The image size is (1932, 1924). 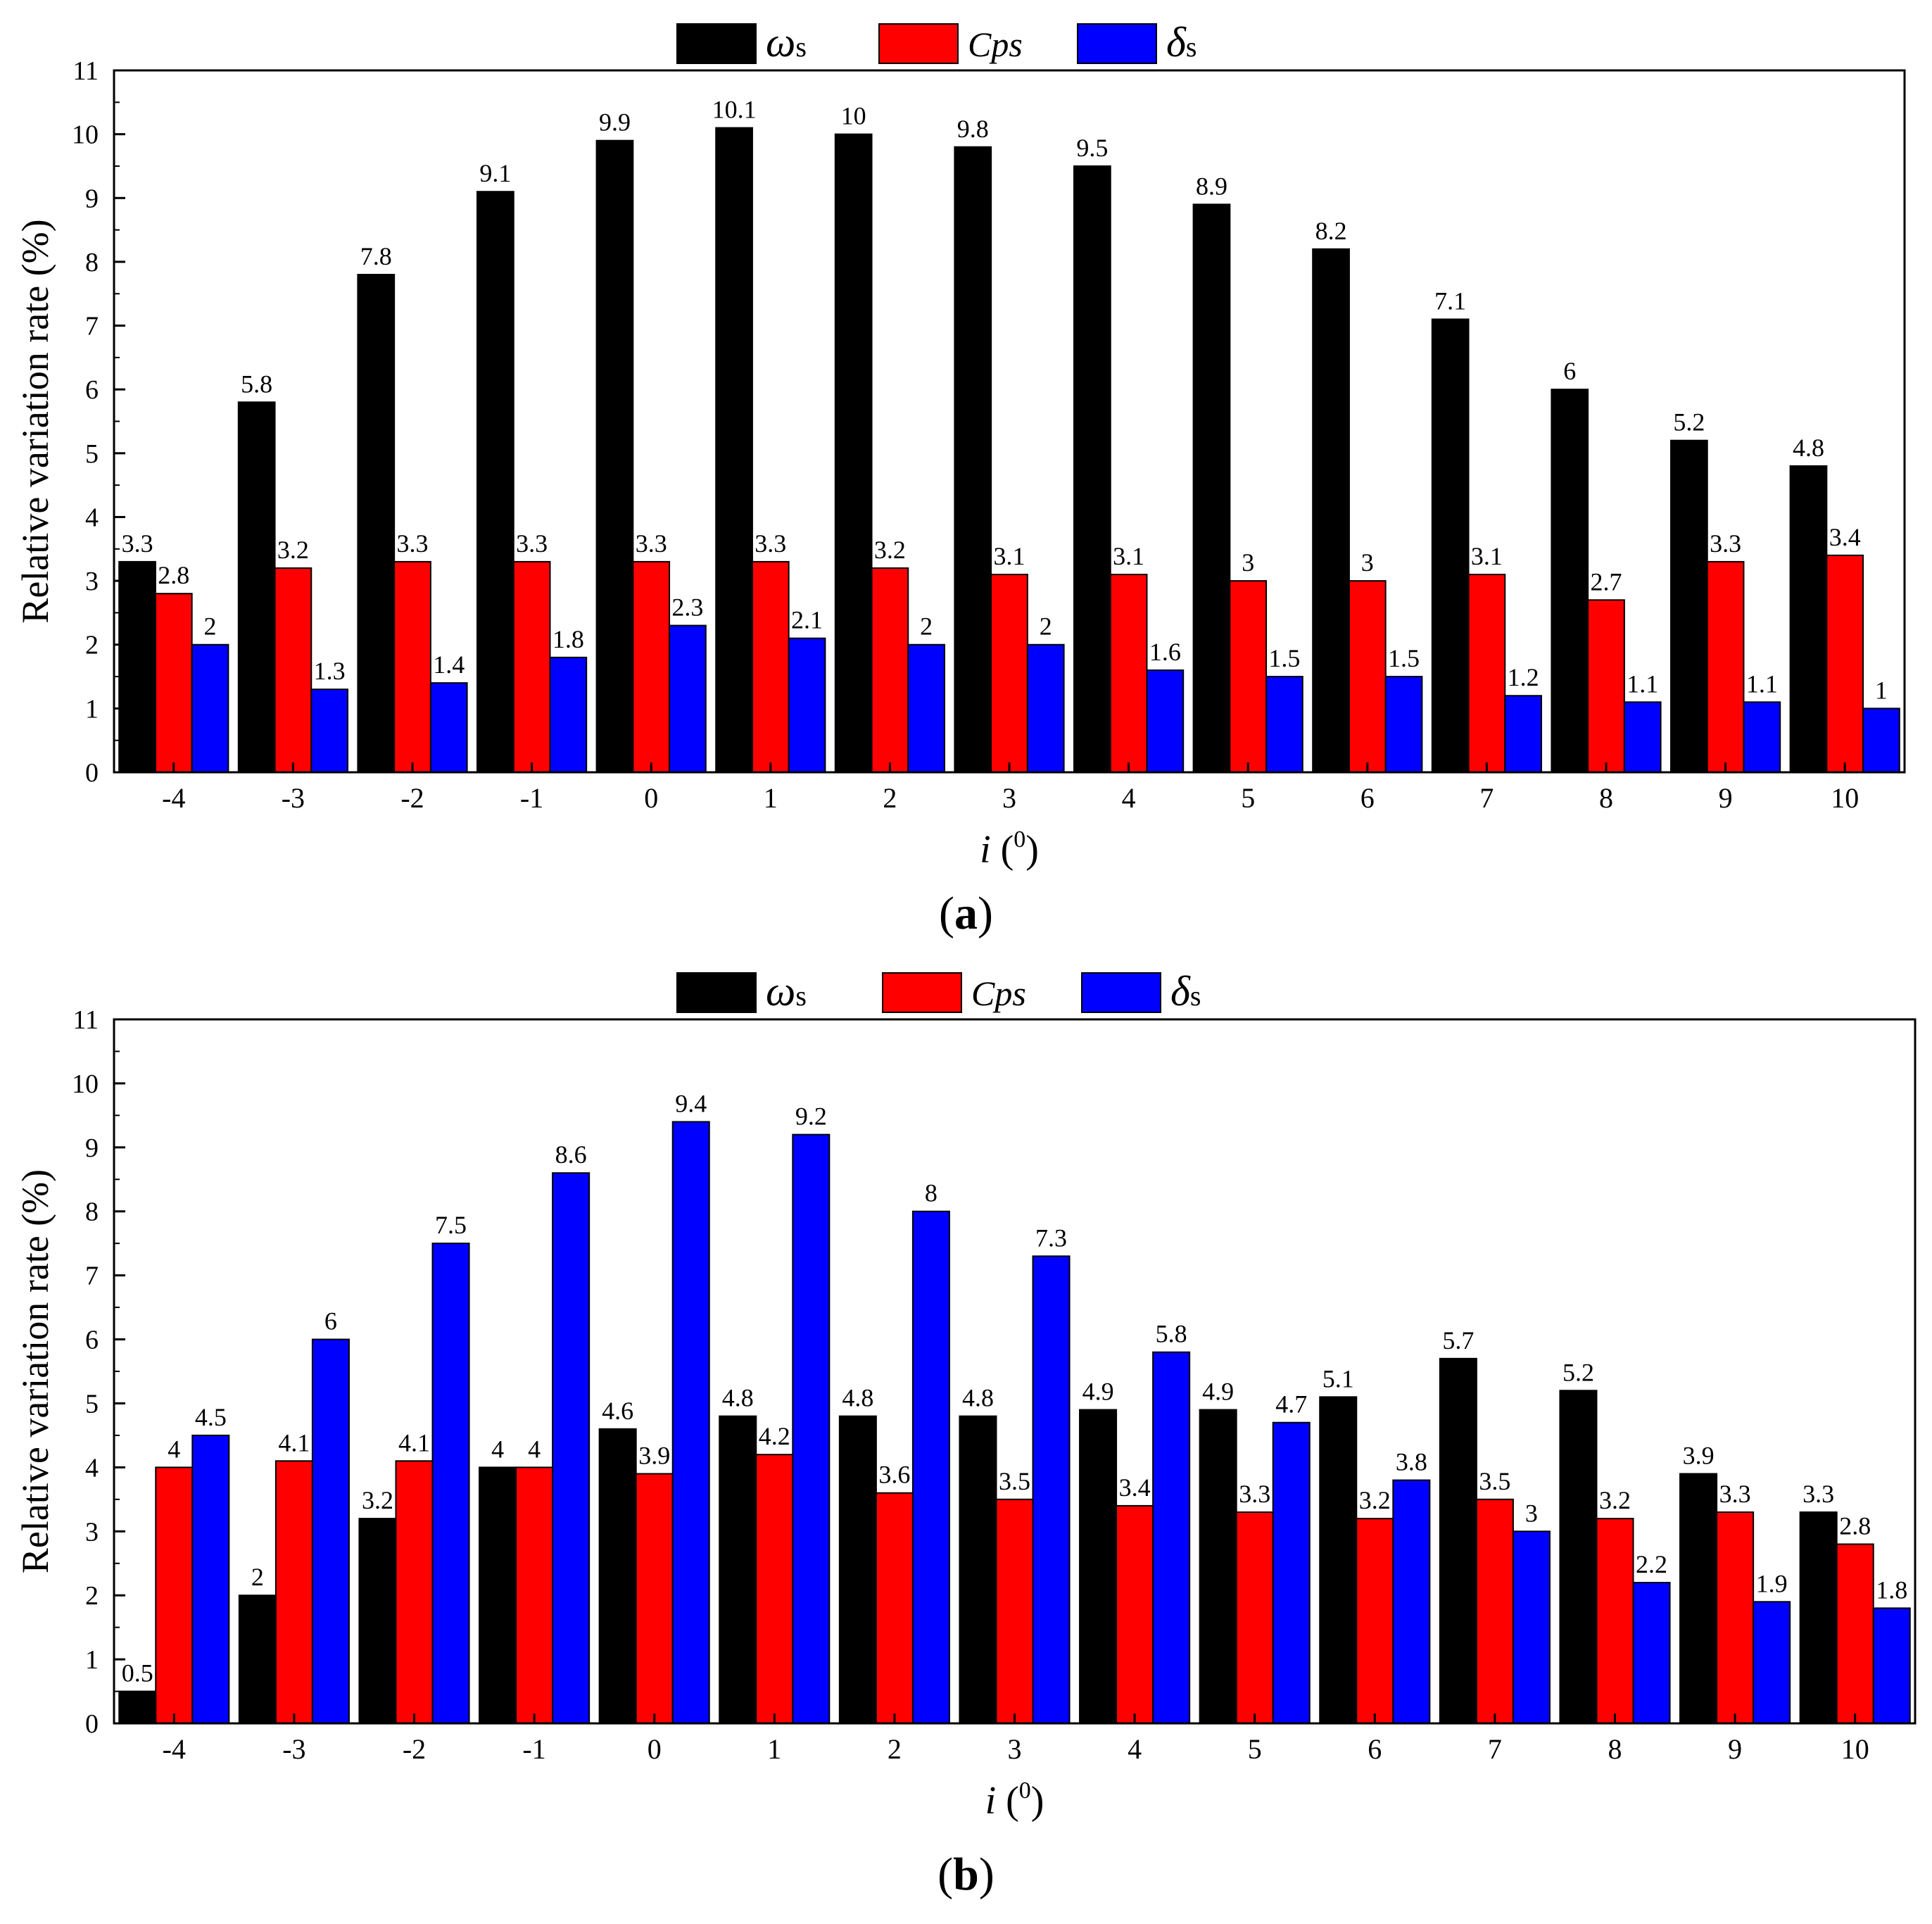 I want to click on caption-a: (a), so click(x=966, y=913).